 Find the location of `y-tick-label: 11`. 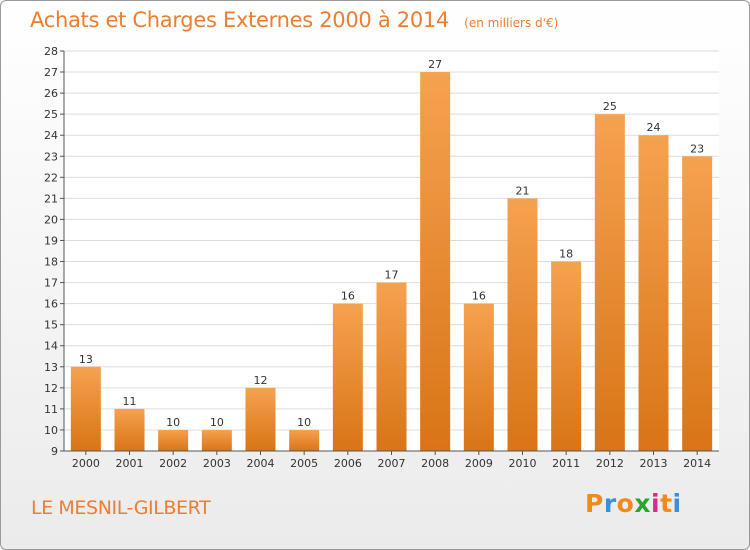

y-tick-label: 11 is located at coordinates (51, 409).